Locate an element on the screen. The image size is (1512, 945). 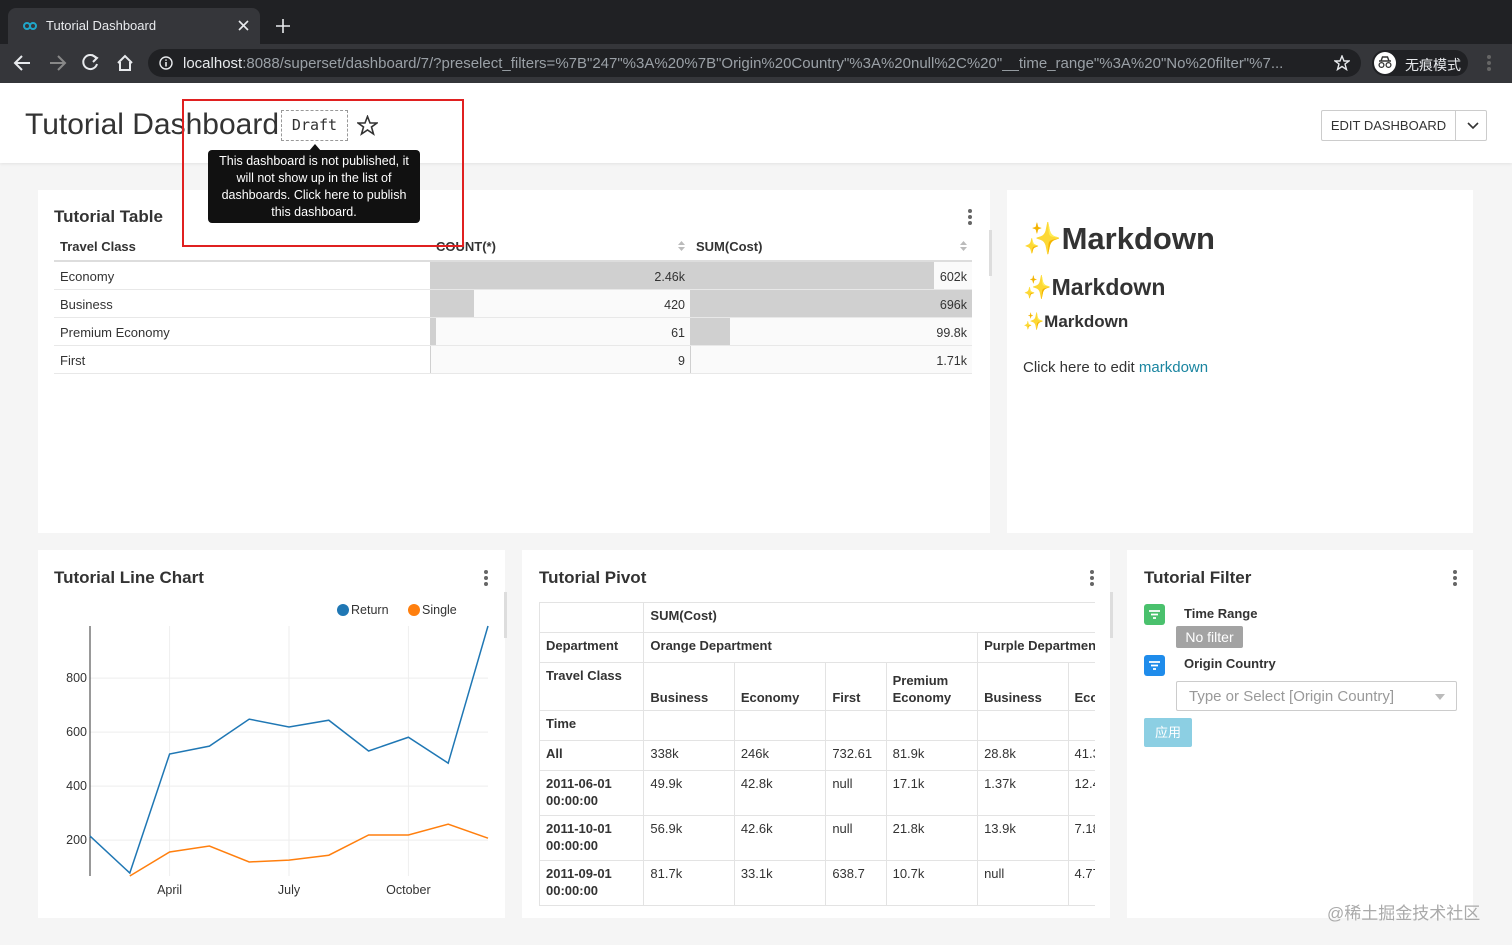
line-chart: 200 400 600 800 April July October Return Single is located at coordinates (277, 750).